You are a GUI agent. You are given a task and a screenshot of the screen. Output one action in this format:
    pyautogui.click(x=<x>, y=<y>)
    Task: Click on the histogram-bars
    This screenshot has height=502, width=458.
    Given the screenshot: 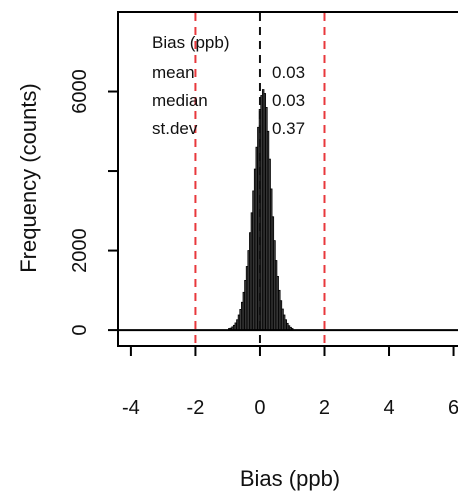 What is the action you would take?
    pyautogui.click(x=261, y=210)
    